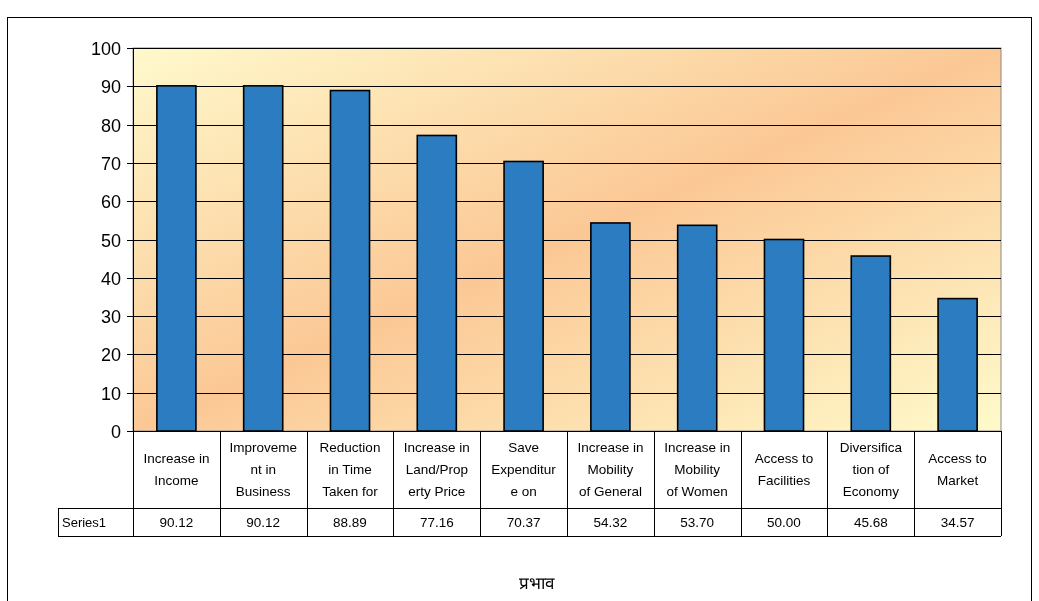 The width and height of the screenshot is (1039, 601). Describe the element at coordinates (436, 469) in the screenshot. I see `x-tick-label: Increase in Land/Prop erty Price` at that location.